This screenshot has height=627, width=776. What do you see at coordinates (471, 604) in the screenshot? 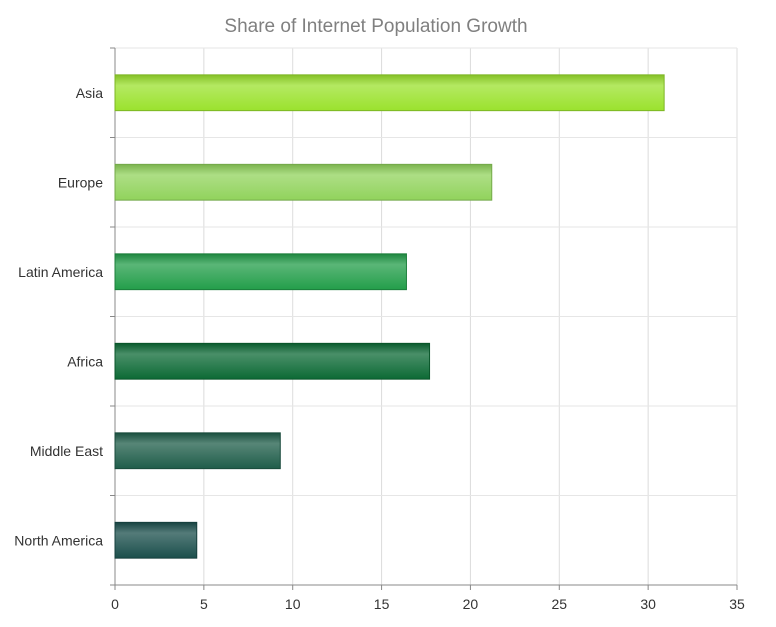
I see `x-tick-label: 20` at bounding box center [471, 604].